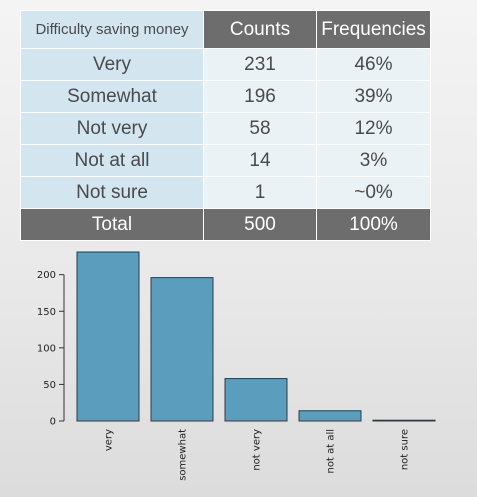 This screenshot has height=497, width=477. I want to click on header-frequencies: Frequencies, so click(374, 30).